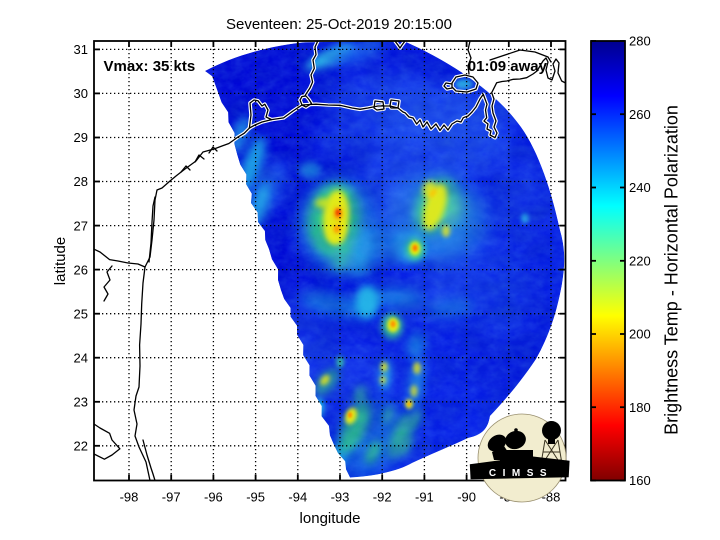 This screenshot has width=720, height=540. What do you see at coordinates (81, 357) in the screenshot?
I see `svg-text: 24` at bounding box center [81, 357].